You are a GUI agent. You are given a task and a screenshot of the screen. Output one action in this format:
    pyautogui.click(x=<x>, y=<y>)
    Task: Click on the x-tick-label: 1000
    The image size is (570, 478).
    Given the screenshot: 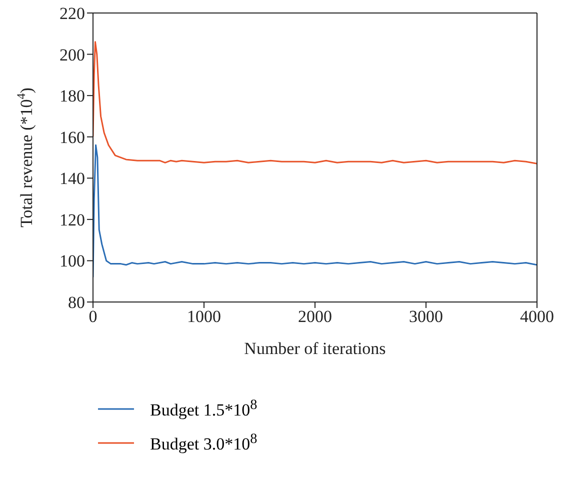 What is the action you would take?
    pyautogui.click(x=204, y=316)
    